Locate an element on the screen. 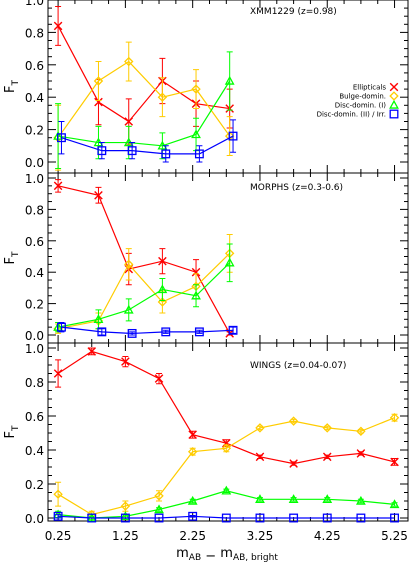 This screenshot has height=565, width=409. panel-title: WINGS (z=0.04-0.07) is located at coordinates (298, 366).